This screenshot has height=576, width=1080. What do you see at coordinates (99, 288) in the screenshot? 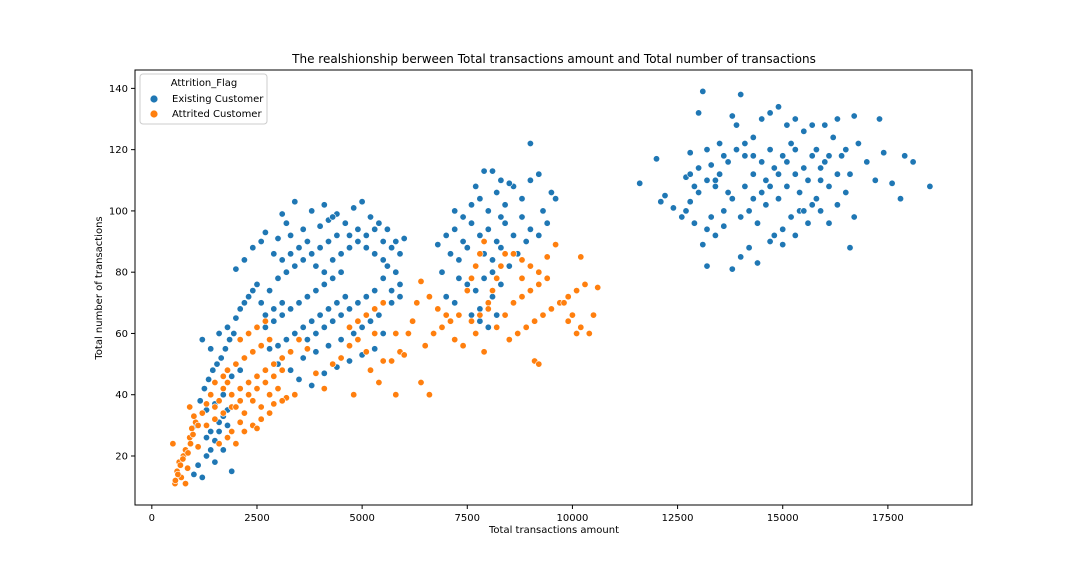
I see `y-axis-label: Total number of transactions` at bounding box center [99, 288].